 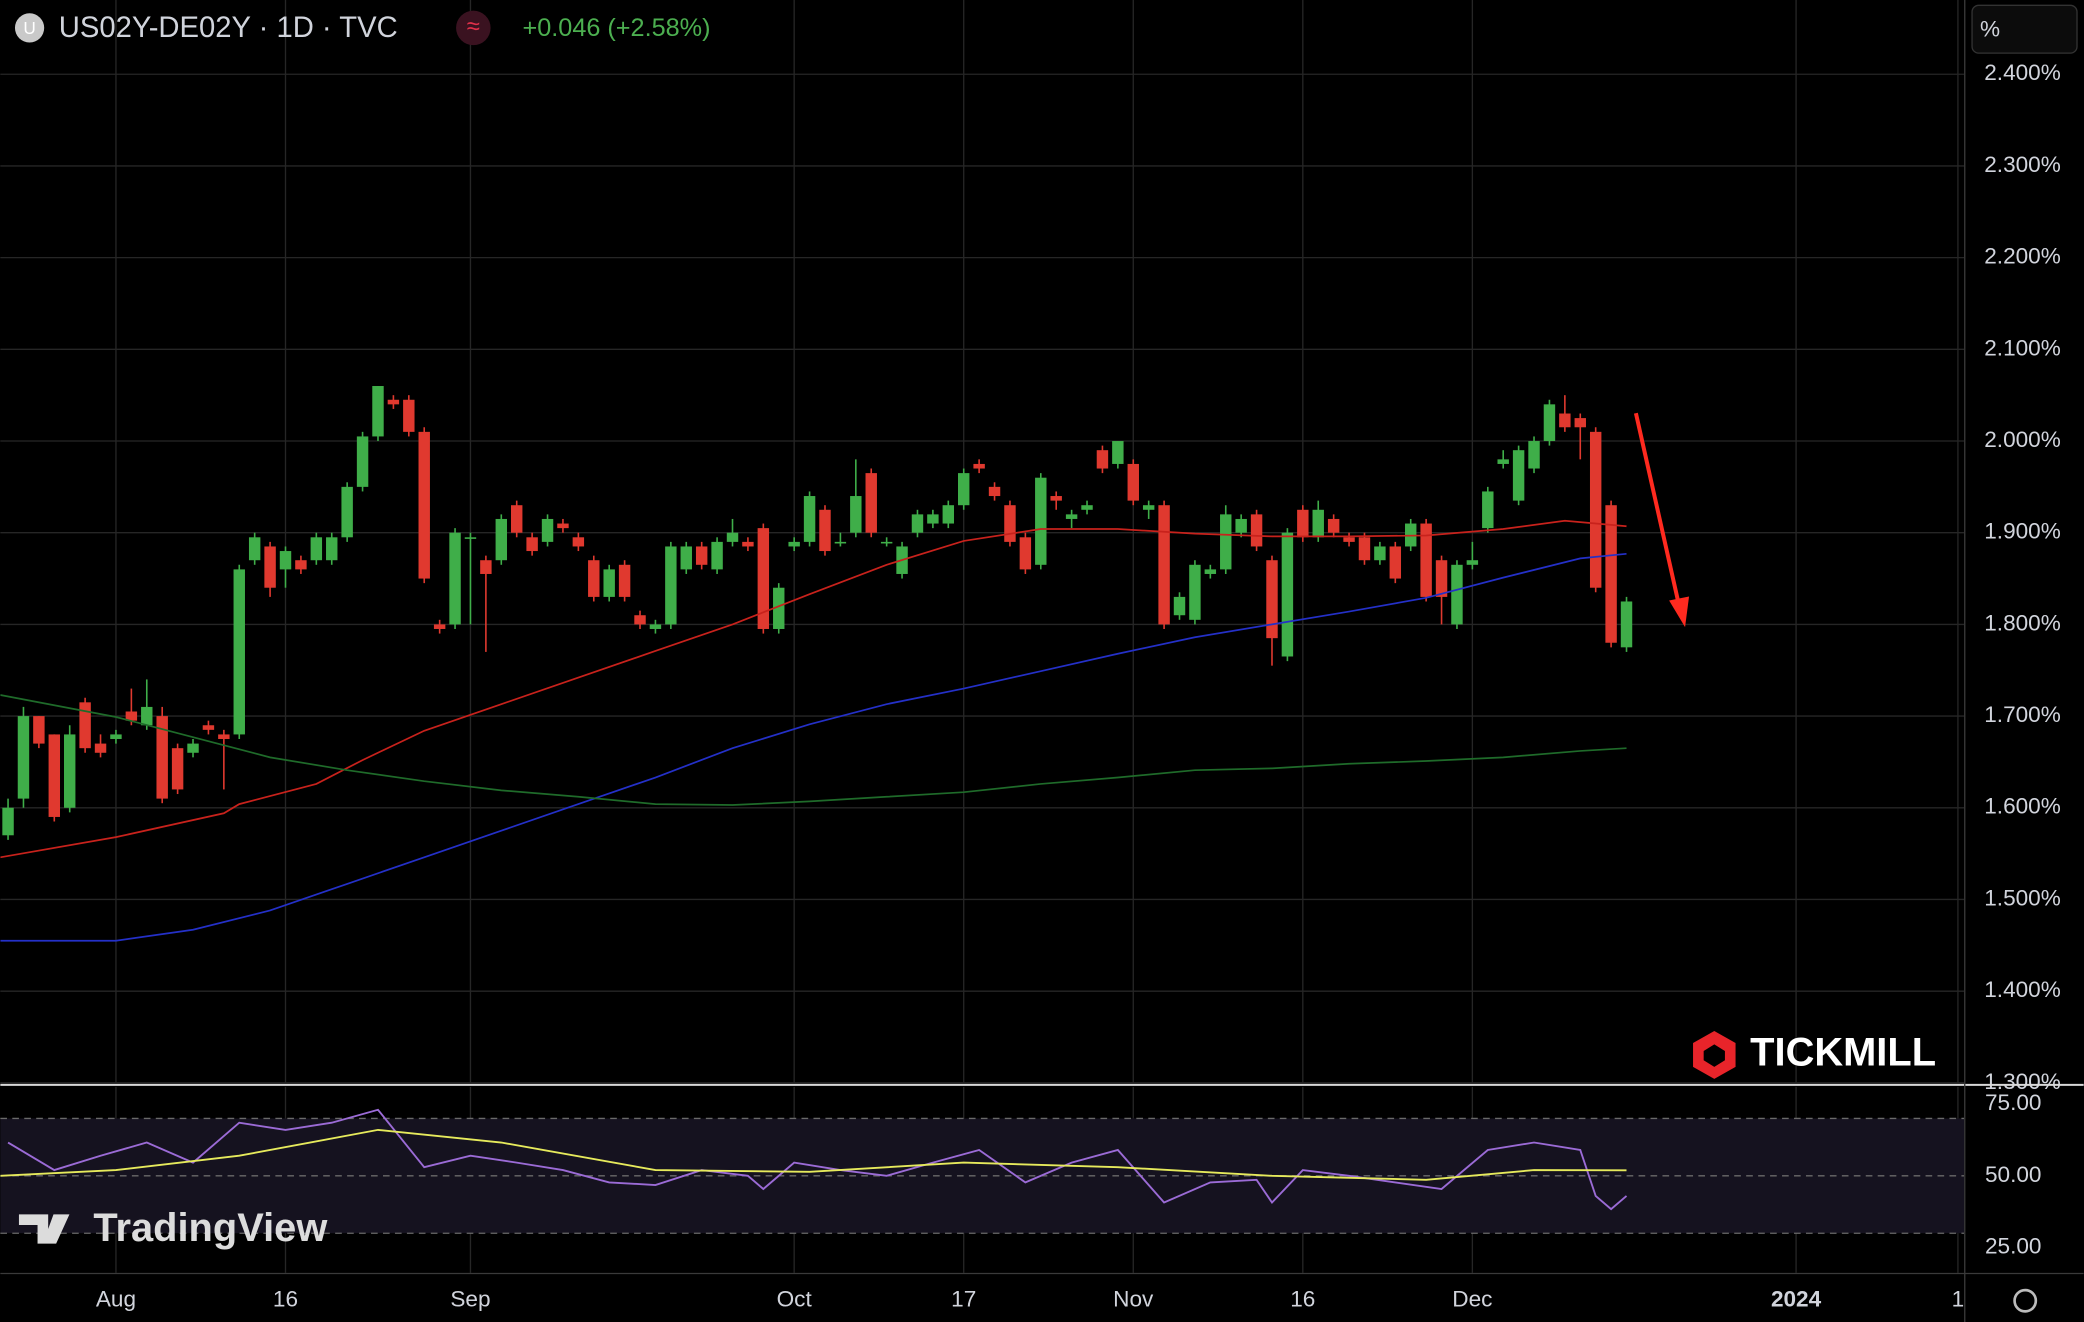 I want to click on rsi-plot, so click(x=814, y=1159).